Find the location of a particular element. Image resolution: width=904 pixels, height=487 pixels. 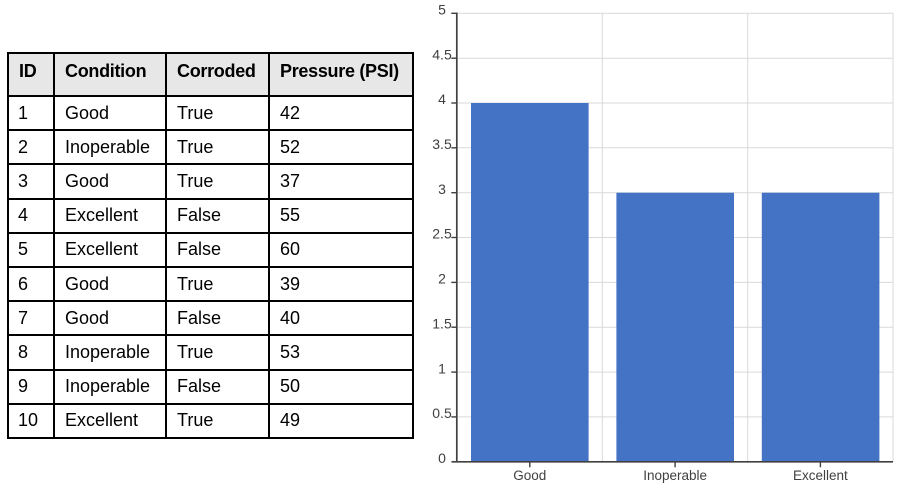

svg-text: 4 is located at coordinates (442, 99).